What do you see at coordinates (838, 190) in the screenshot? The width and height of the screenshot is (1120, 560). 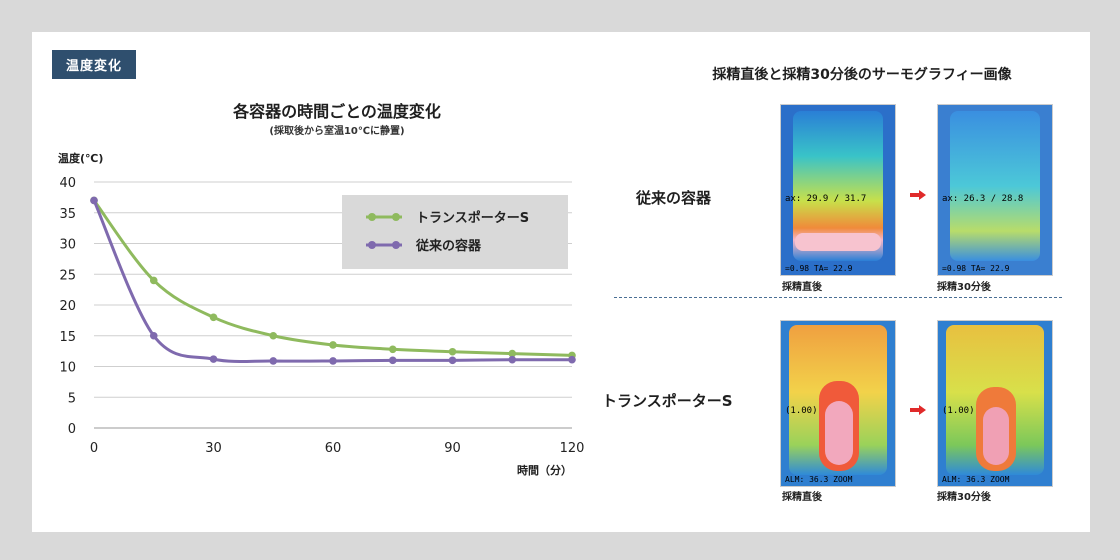 I see `thermo-conventional-before: ax: 29.9 / 31.7 =0.98 TA= 22.9` at bounding box center [838, 190].